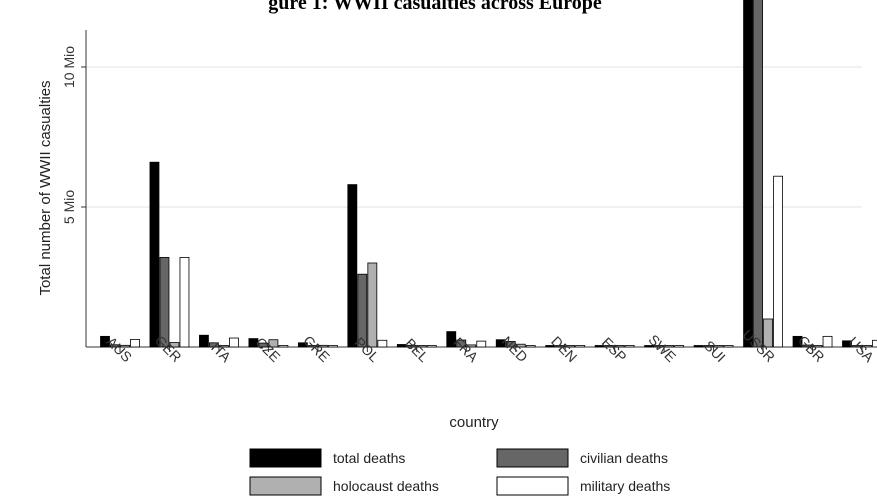 Image resolution: width=877 pixels, height=504 pixels. Describe the element at coordinates (451, 339) in the screenshot. I see `bar-fra-total-deaths` at that location.